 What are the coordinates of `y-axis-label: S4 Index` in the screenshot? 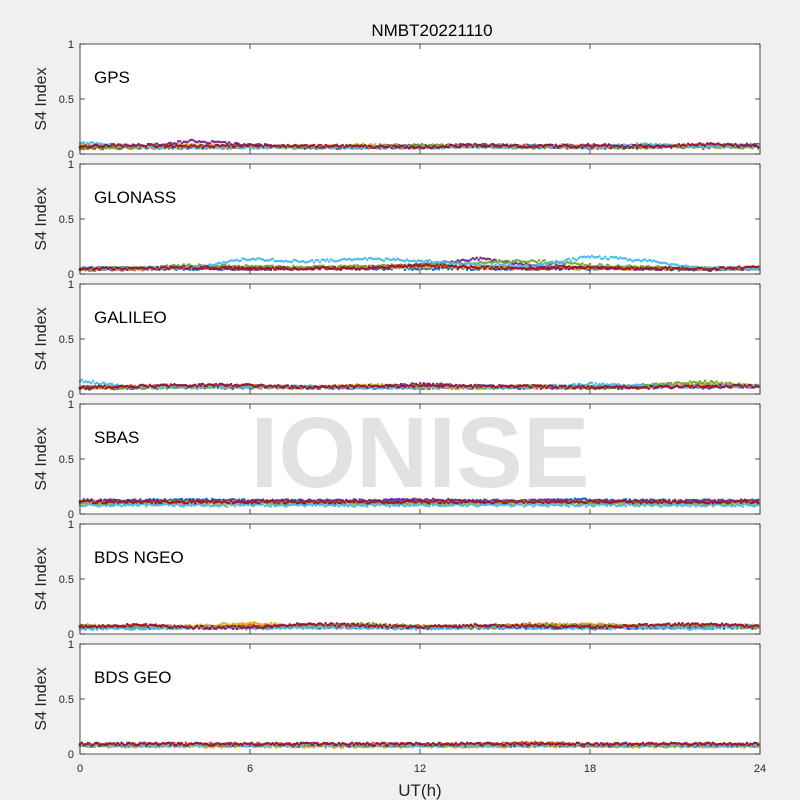 It's located at (41, 98).